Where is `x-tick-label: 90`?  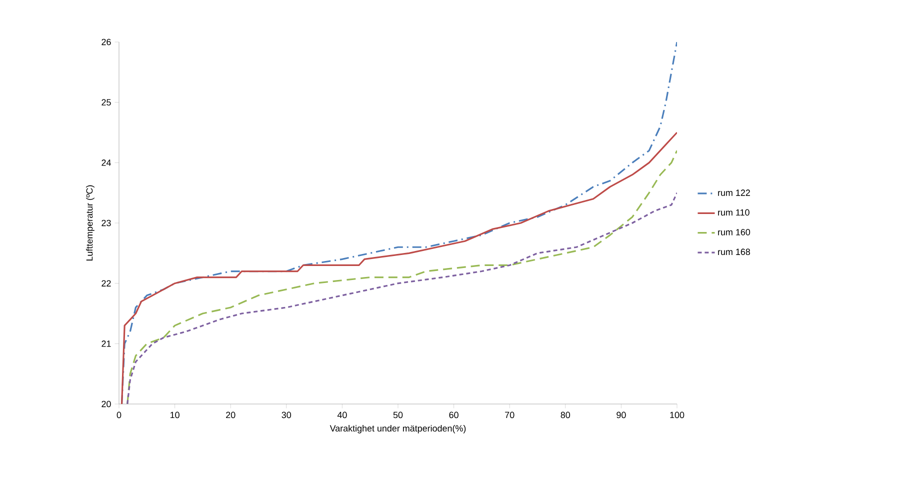
x-tick-label: 90 is located at coordinates (621, 415).